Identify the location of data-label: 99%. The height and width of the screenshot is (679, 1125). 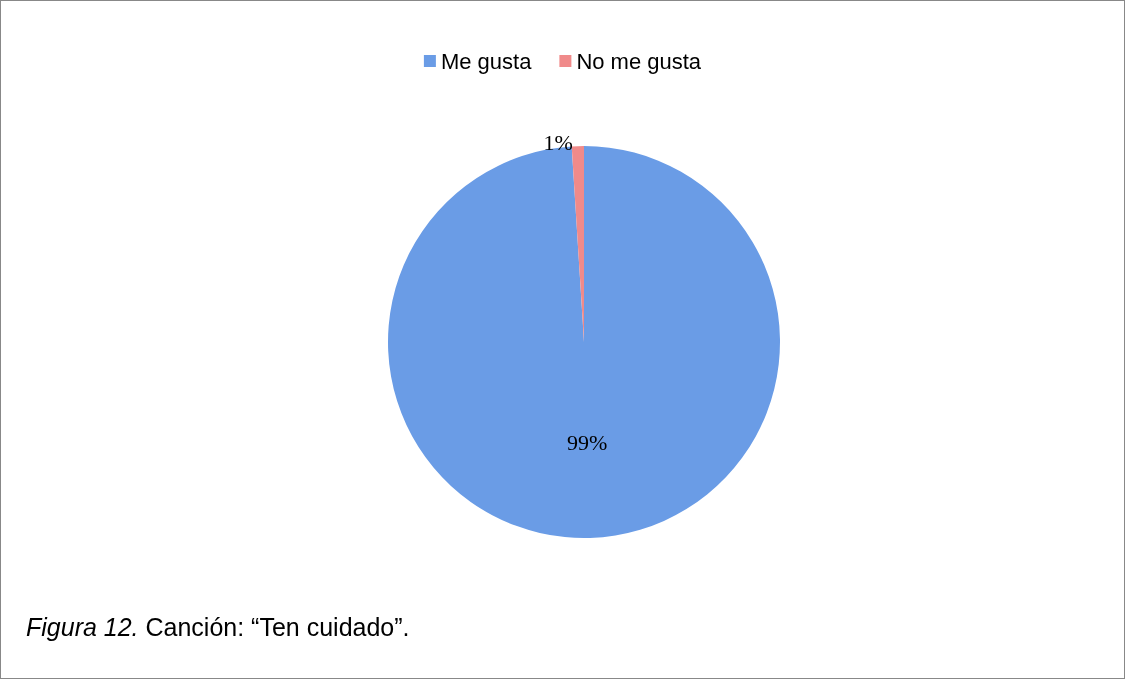
(587, 443).